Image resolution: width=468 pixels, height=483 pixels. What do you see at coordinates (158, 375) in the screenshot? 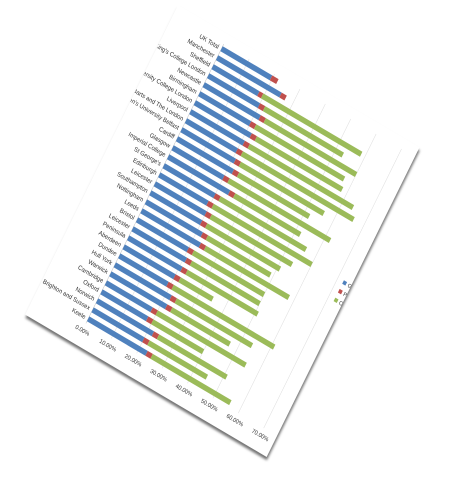
I see `x-tick-label: 30.00%` at bounding box center [158, 375].